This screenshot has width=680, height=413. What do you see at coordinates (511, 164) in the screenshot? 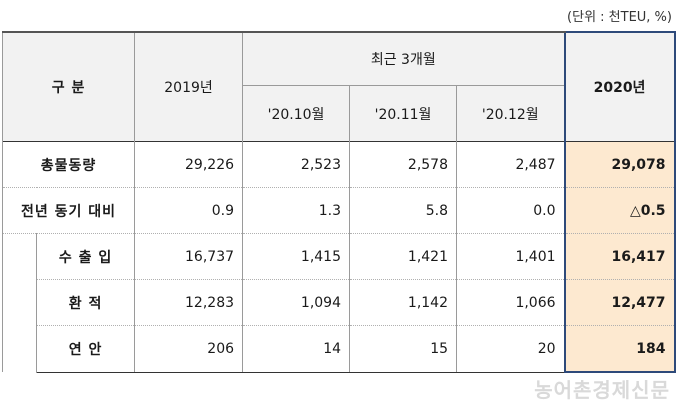
I see `cell-dec: 2,487` at bounding box center [511, 164].